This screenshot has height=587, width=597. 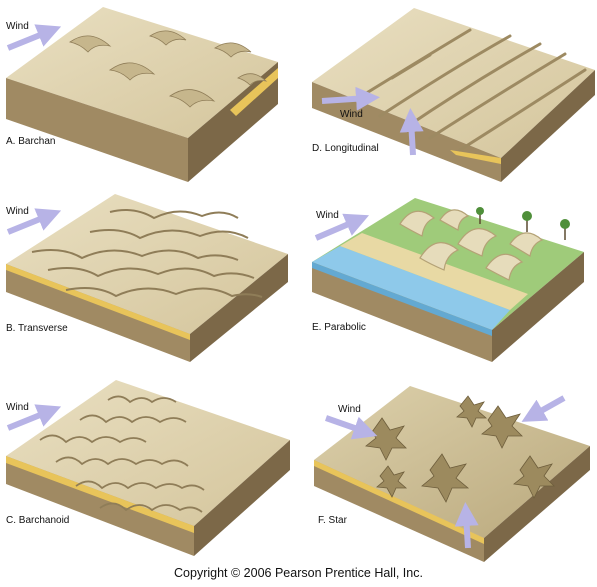 I want to click on panel-label: A. Barchan, so click(x=30, y=141).